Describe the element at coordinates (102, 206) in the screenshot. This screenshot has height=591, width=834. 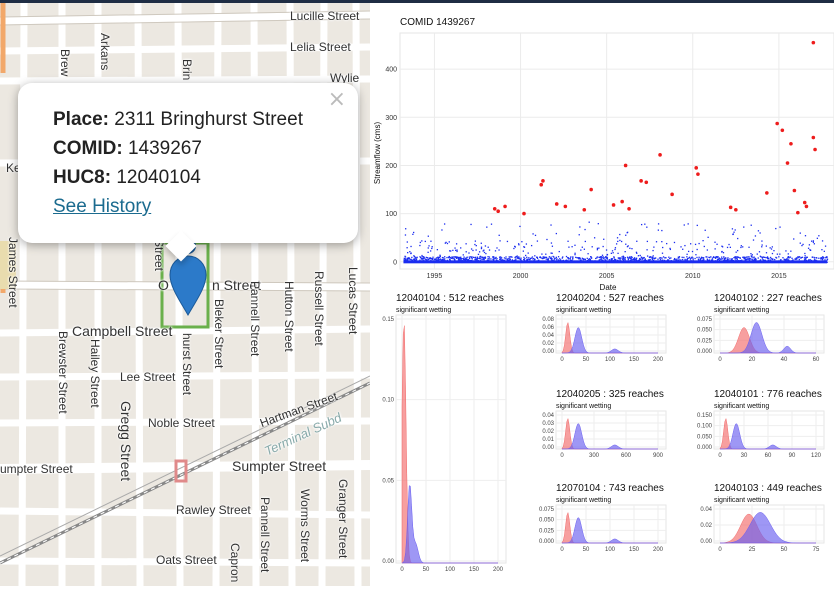
I see `see-history-link: See History` at that location.